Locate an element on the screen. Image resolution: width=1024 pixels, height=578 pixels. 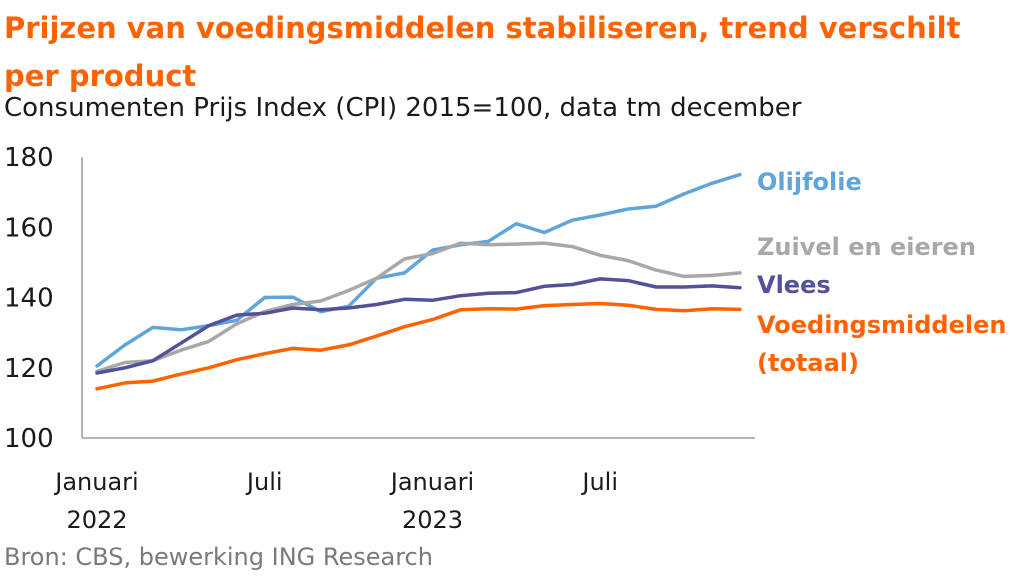
series-label: Vlees is located at coordinates (794, 285).